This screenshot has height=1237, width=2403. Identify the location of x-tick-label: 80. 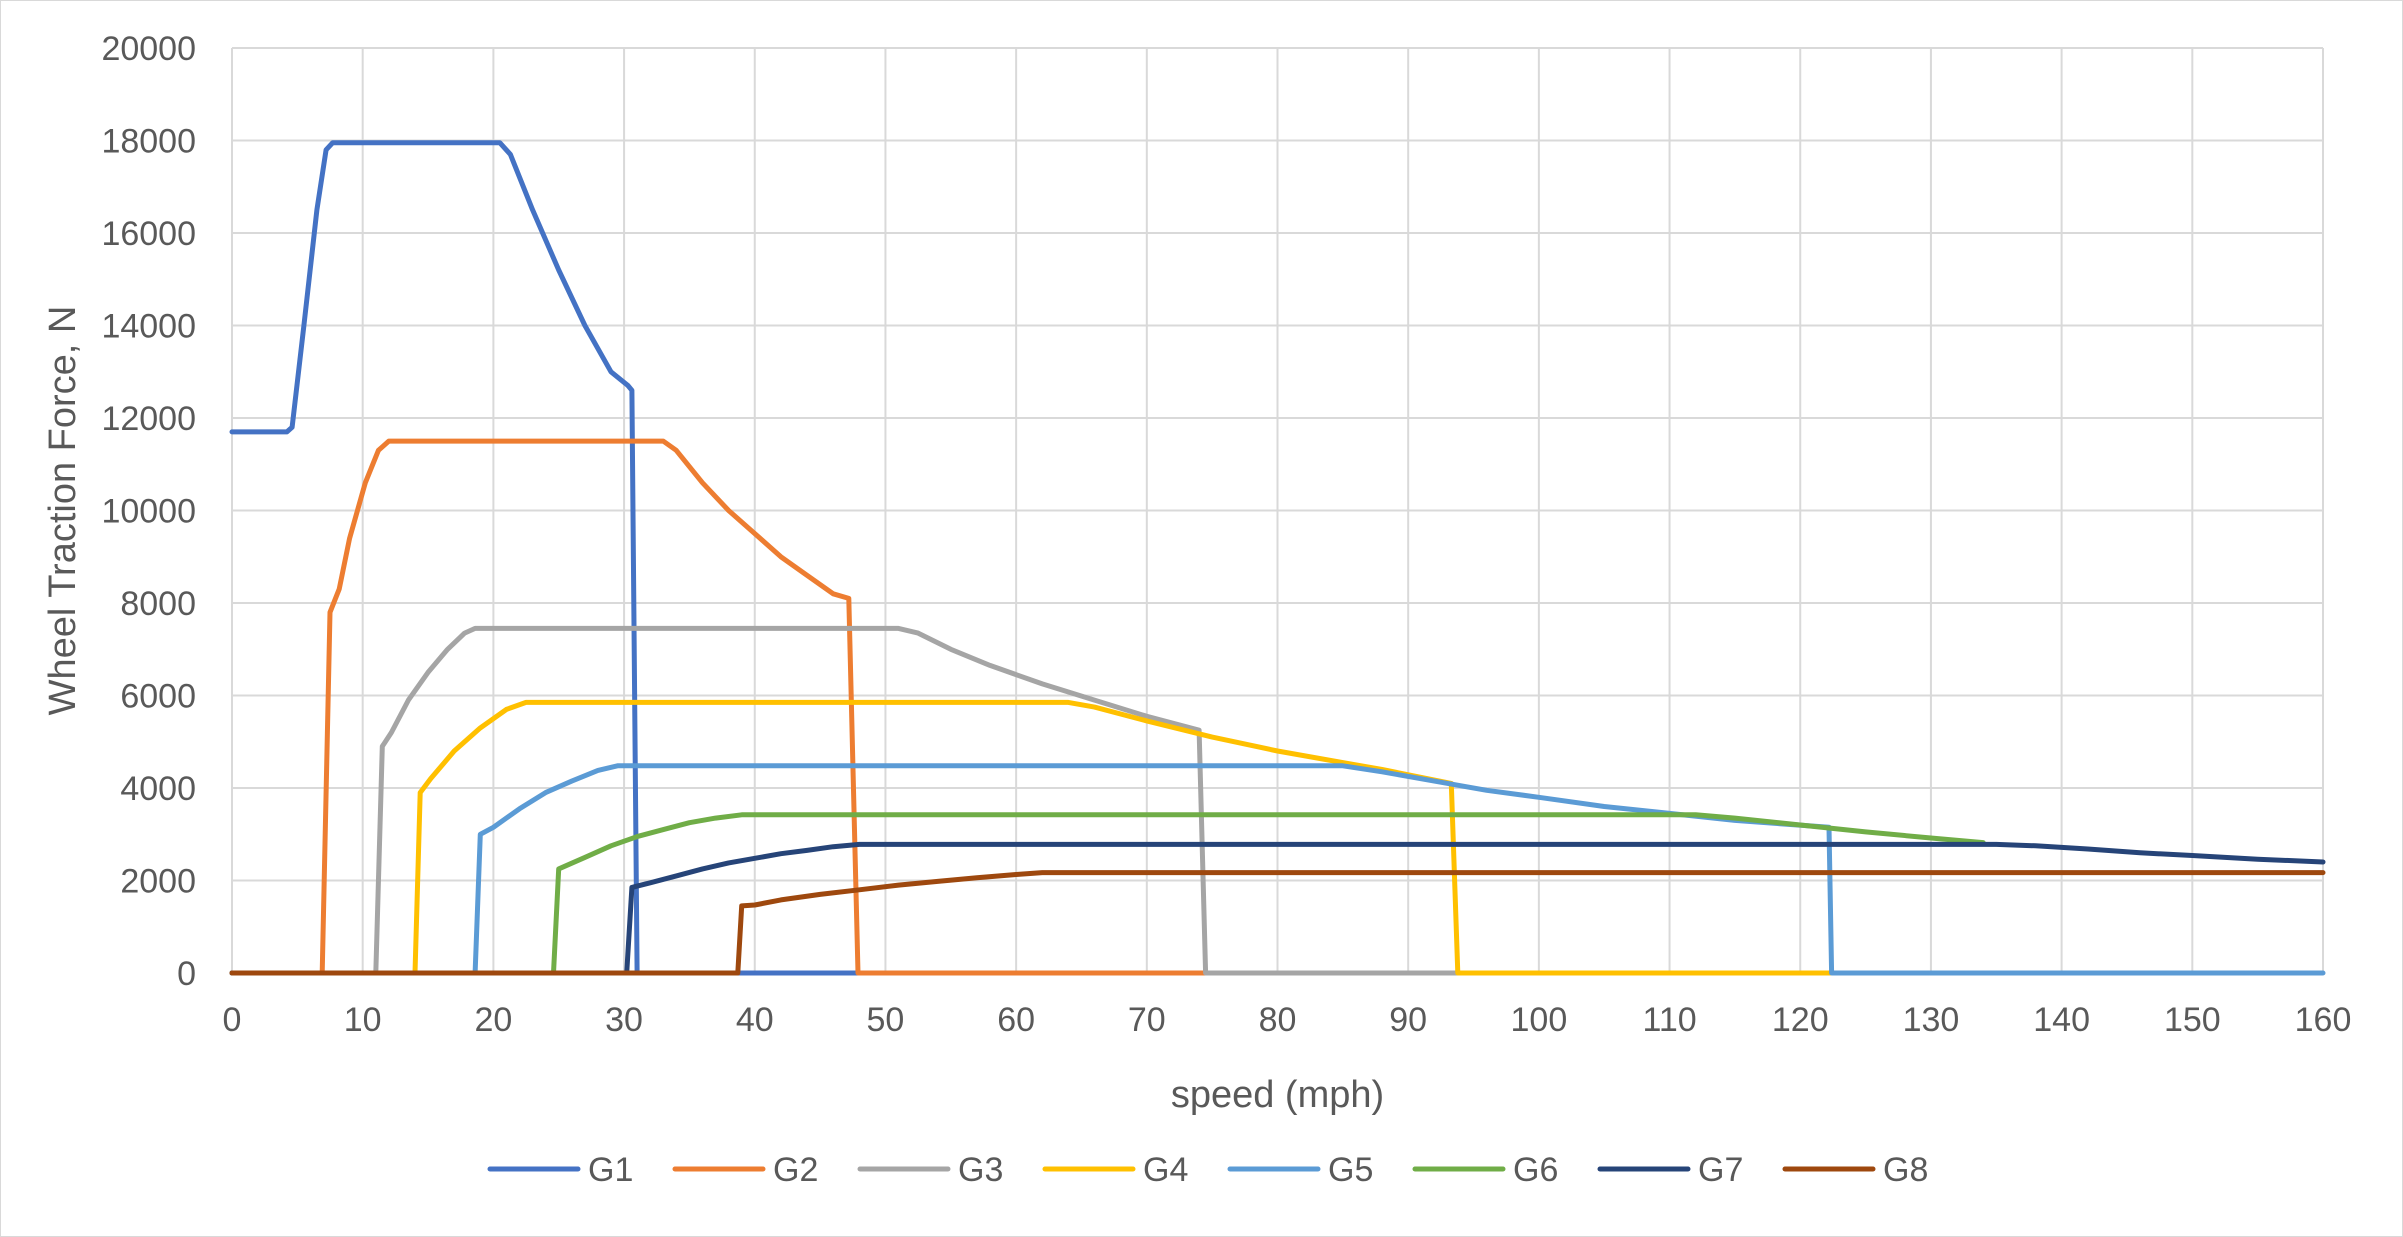
(1278, 1020).